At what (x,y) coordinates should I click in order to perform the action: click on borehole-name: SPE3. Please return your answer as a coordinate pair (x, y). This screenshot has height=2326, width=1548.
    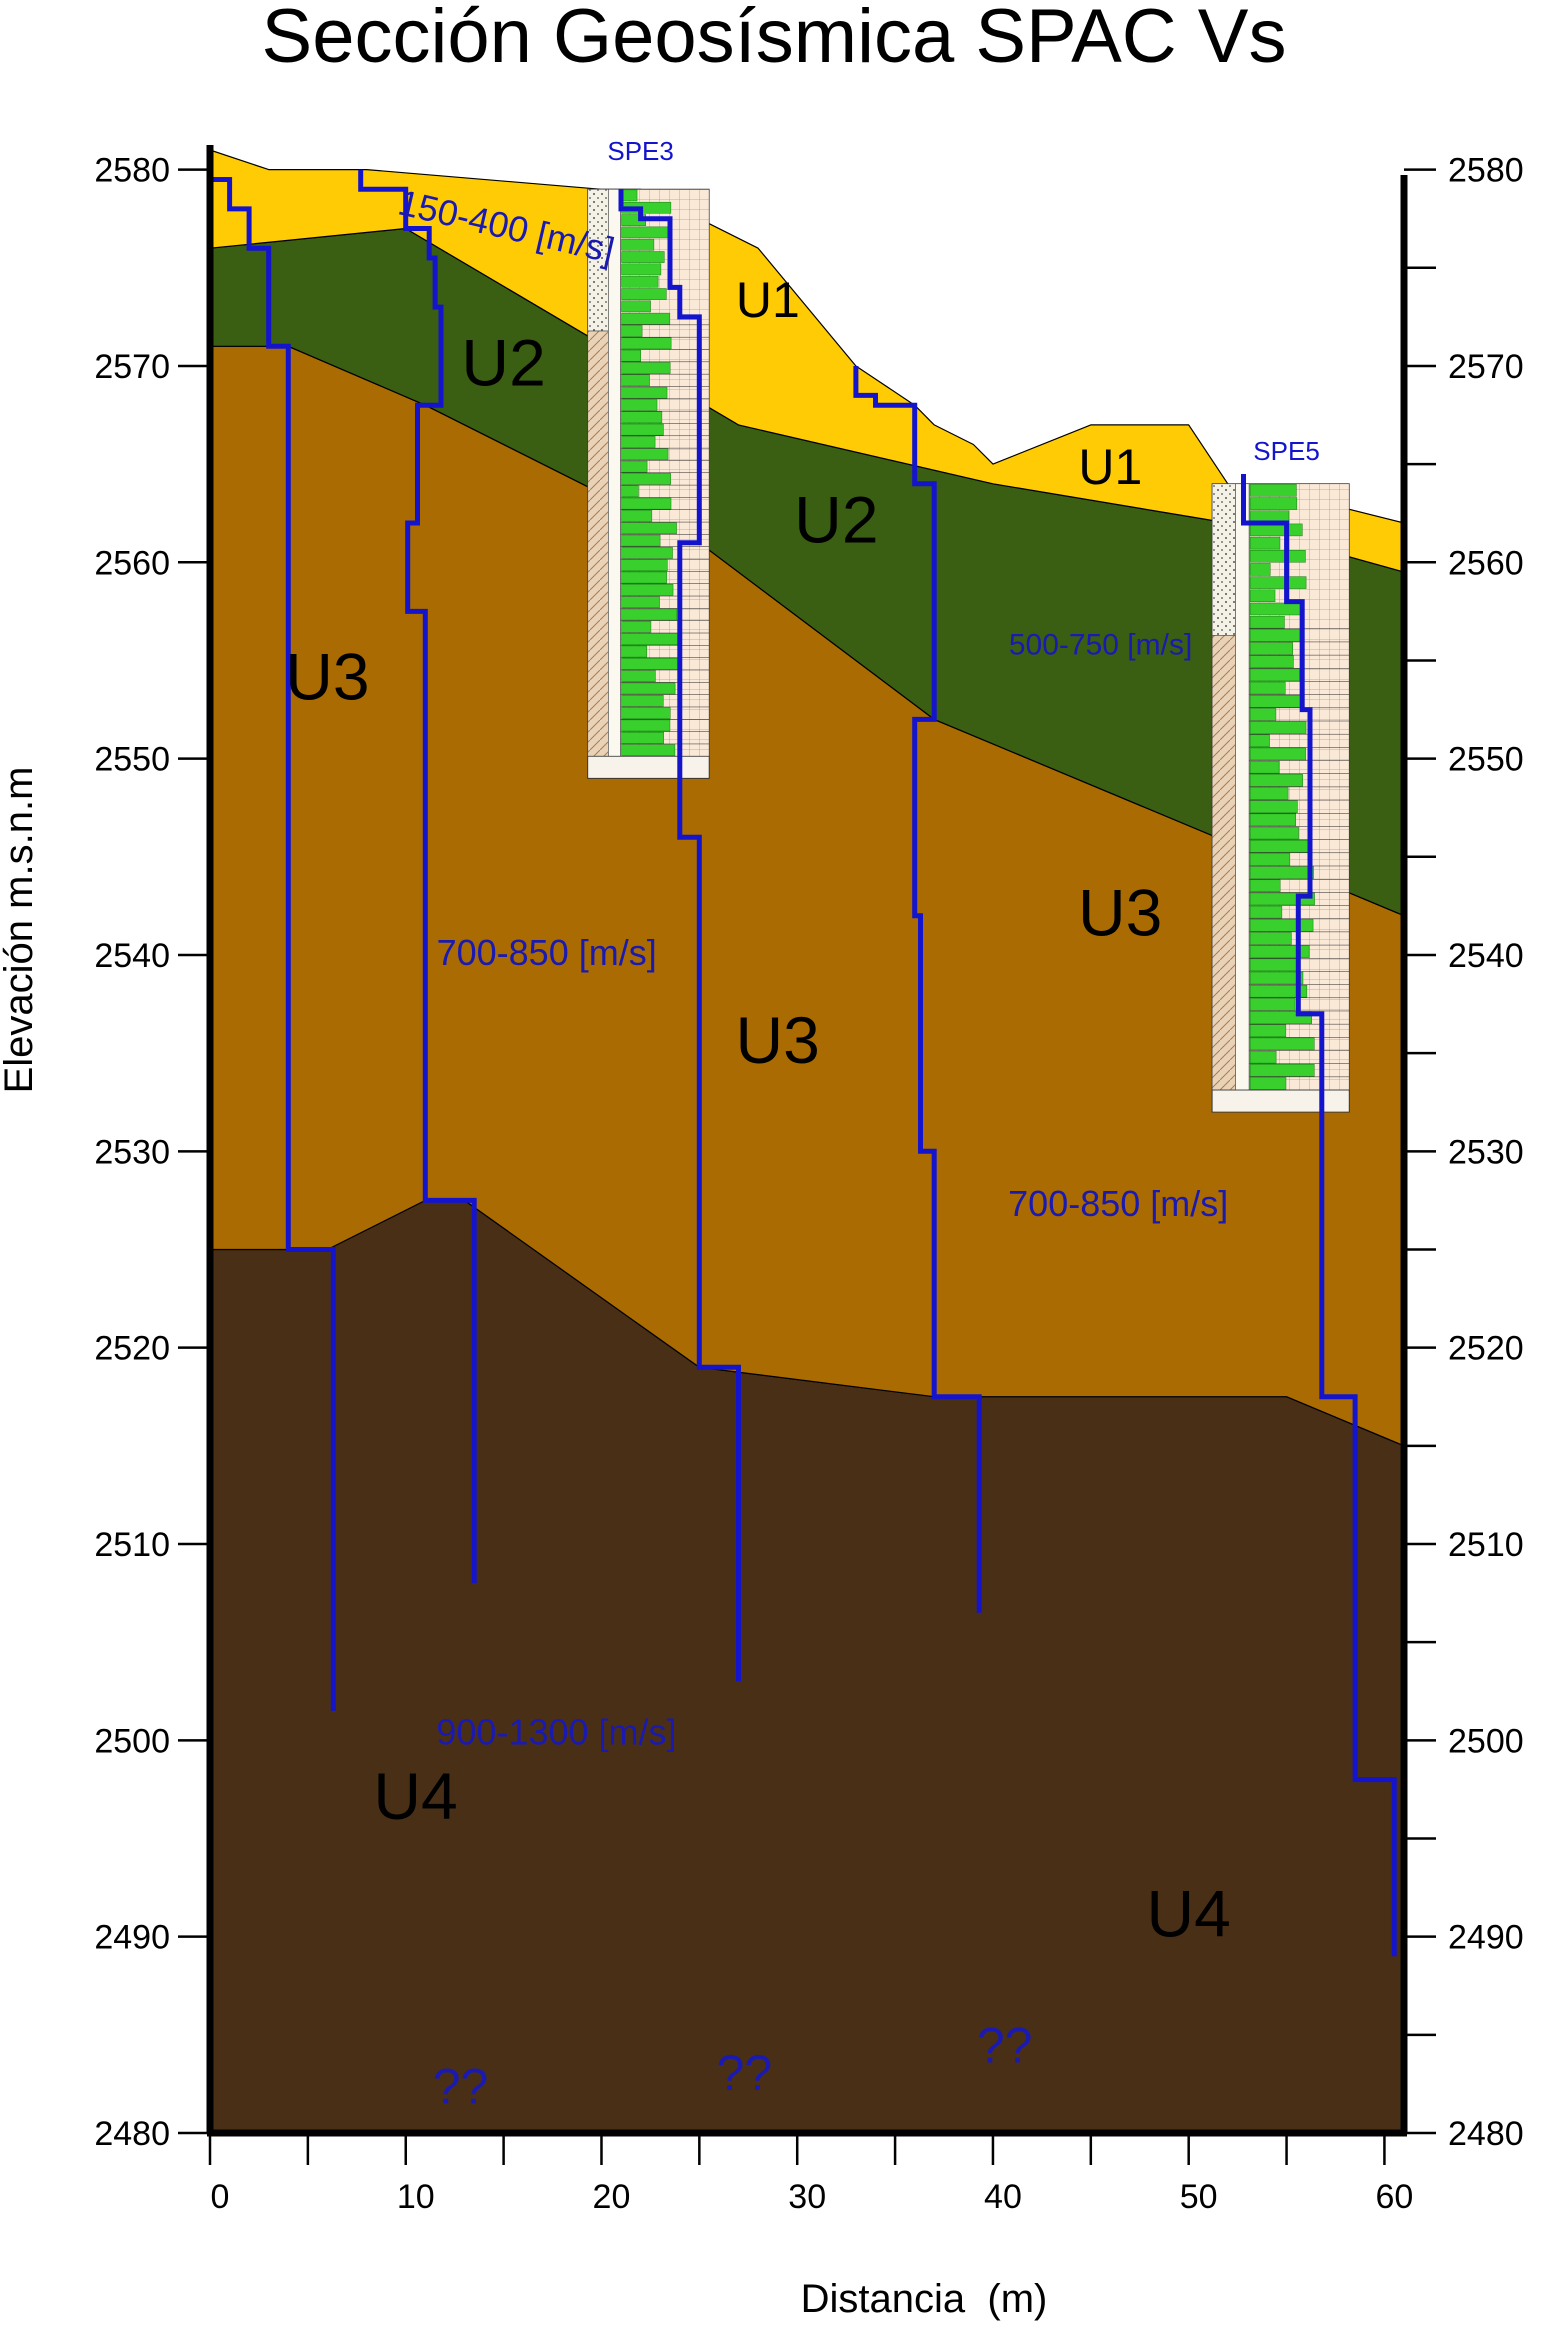
    Looking at the image, I should click on (640, 151).